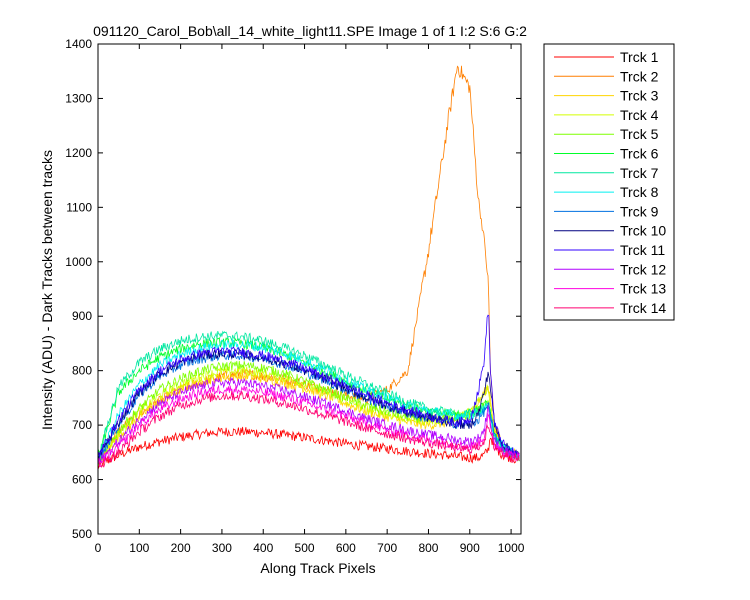 This screenshot has width=750, height=600. I want to click on legend-label: Trck 8, so click(639, 192).